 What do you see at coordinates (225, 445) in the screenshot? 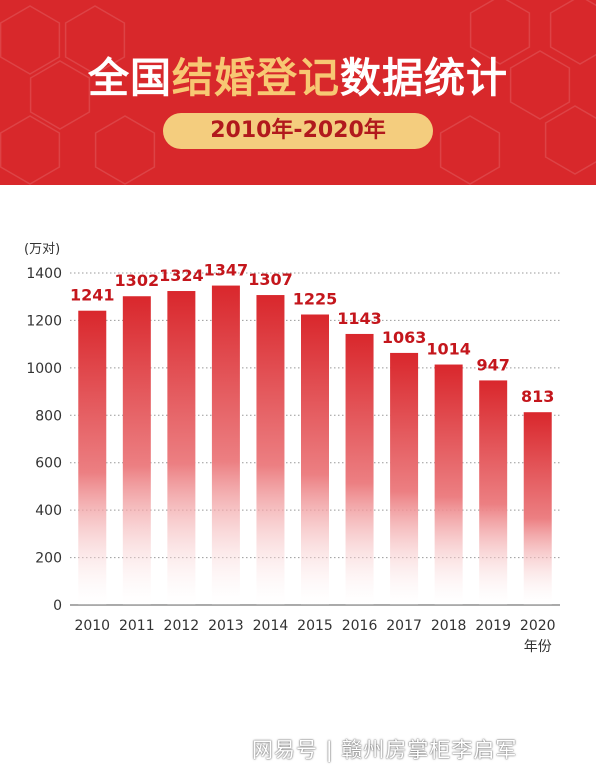
I see `bar-2013` at bounding box center [225, 445].